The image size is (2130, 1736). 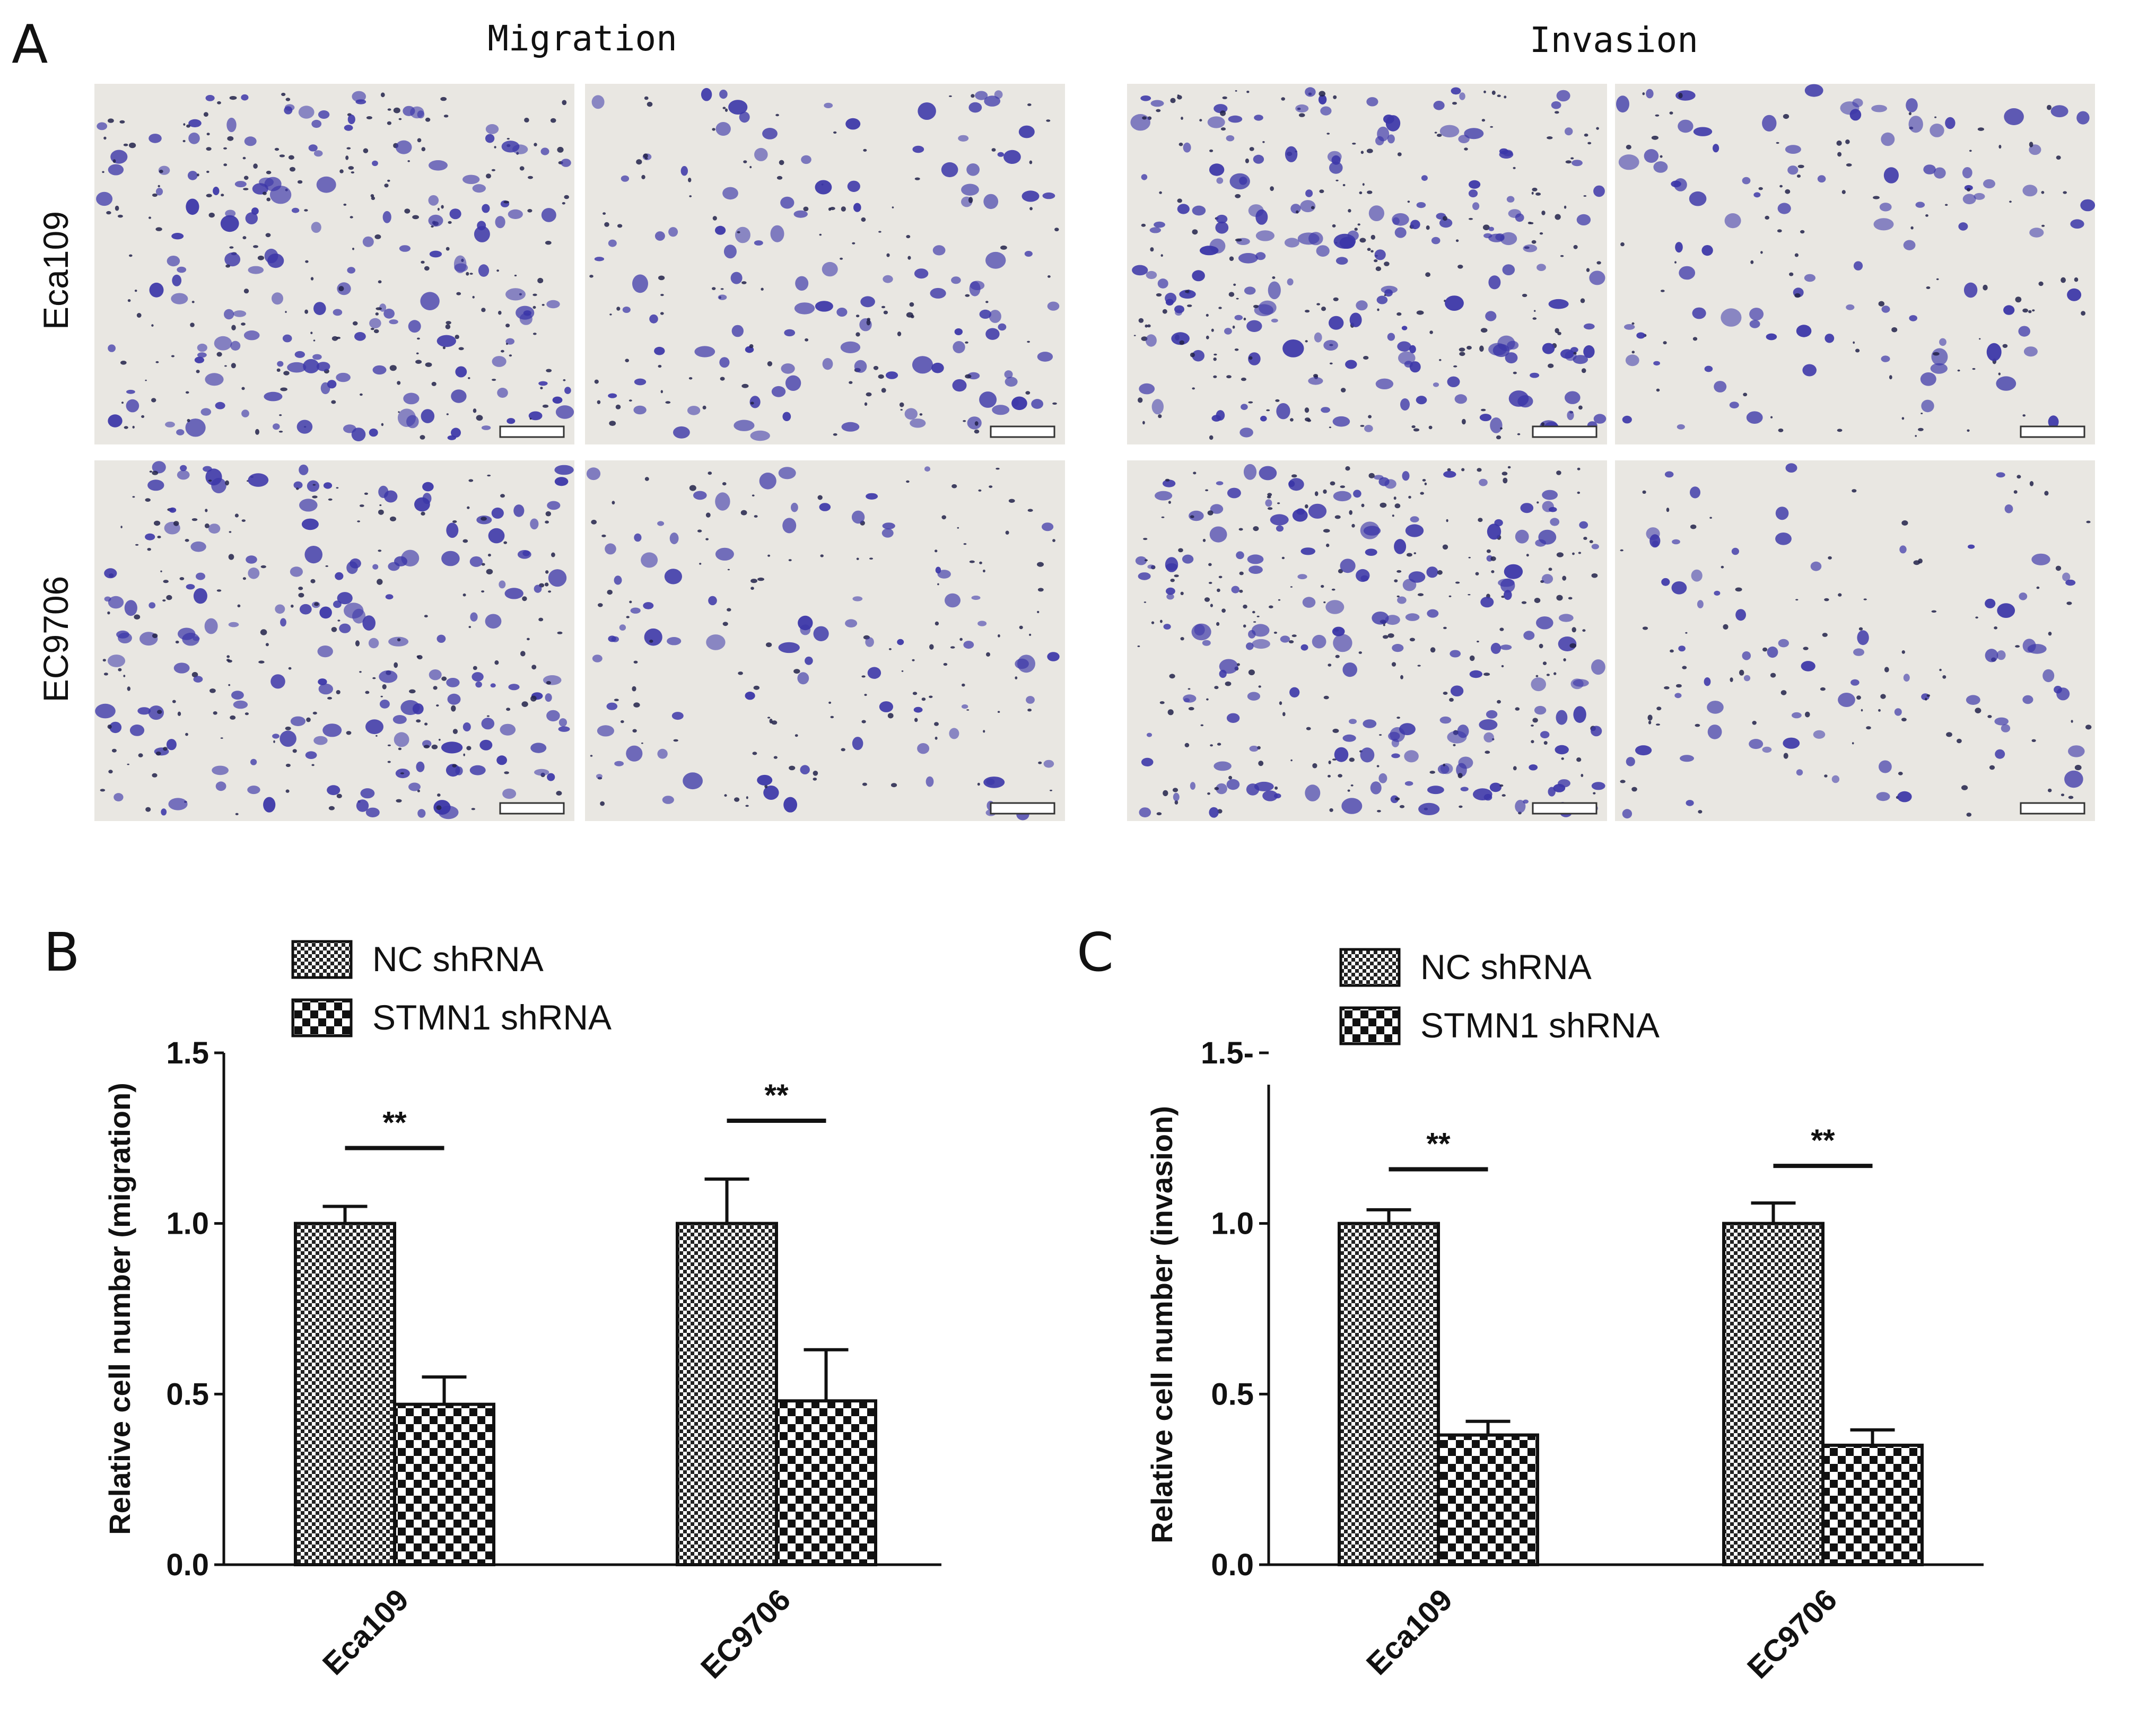 What do you see at coordinates (1855, 640) in the screenshot?
I see `micrograph-ec9706-invasion-stmn1` at bounding box center [1855, 640].